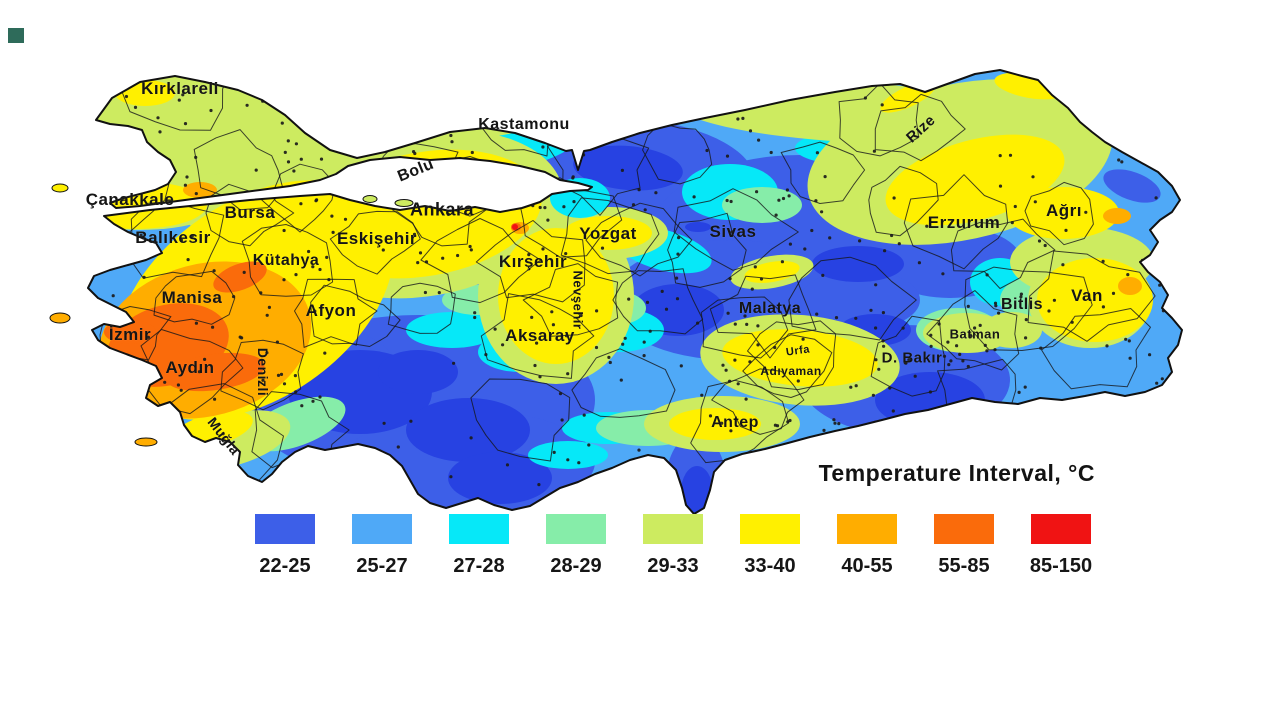  Describe the element at coordinates (1061, 566) in the screenshot. I see `legend-range-label: 85-150` at that location.